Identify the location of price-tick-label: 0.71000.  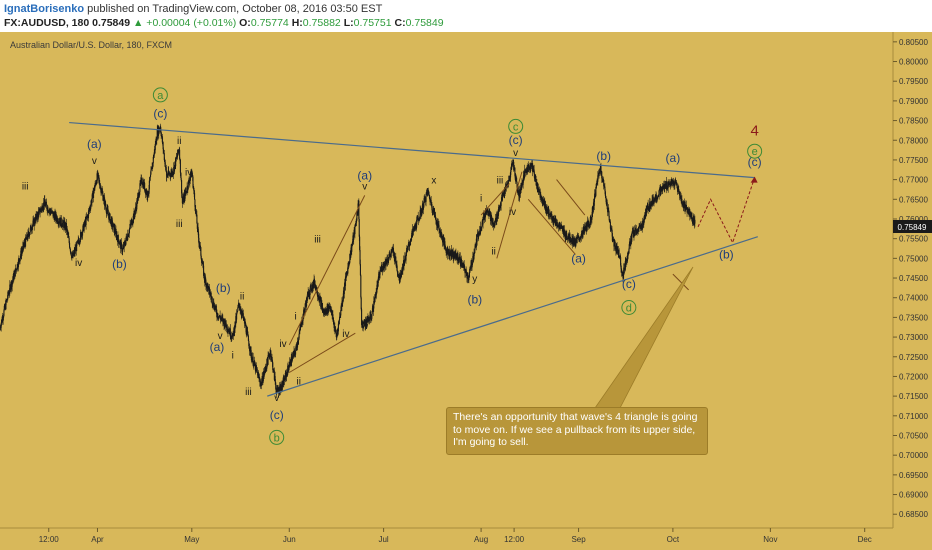
(913, 416).